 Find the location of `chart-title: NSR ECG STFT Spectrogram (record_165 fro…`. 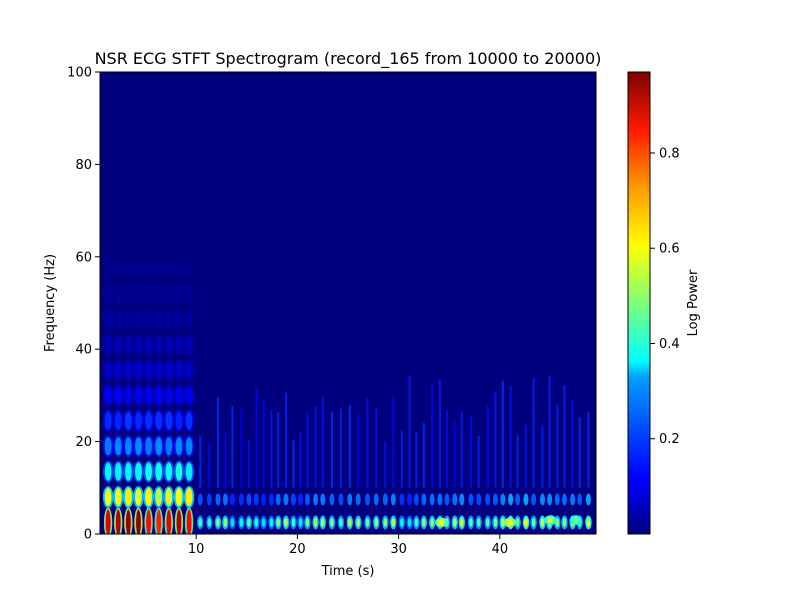

chart-title: NSR ECG STFT Spectrogram (record_165 fro… is located at coordinates (348, 59).